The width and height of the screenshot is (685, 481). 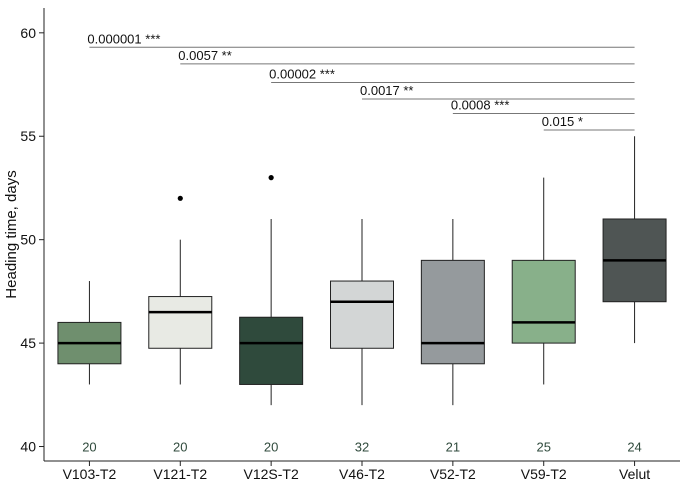 I want to click on x-tick-label: V46-T2, so click(x=362, y=473).